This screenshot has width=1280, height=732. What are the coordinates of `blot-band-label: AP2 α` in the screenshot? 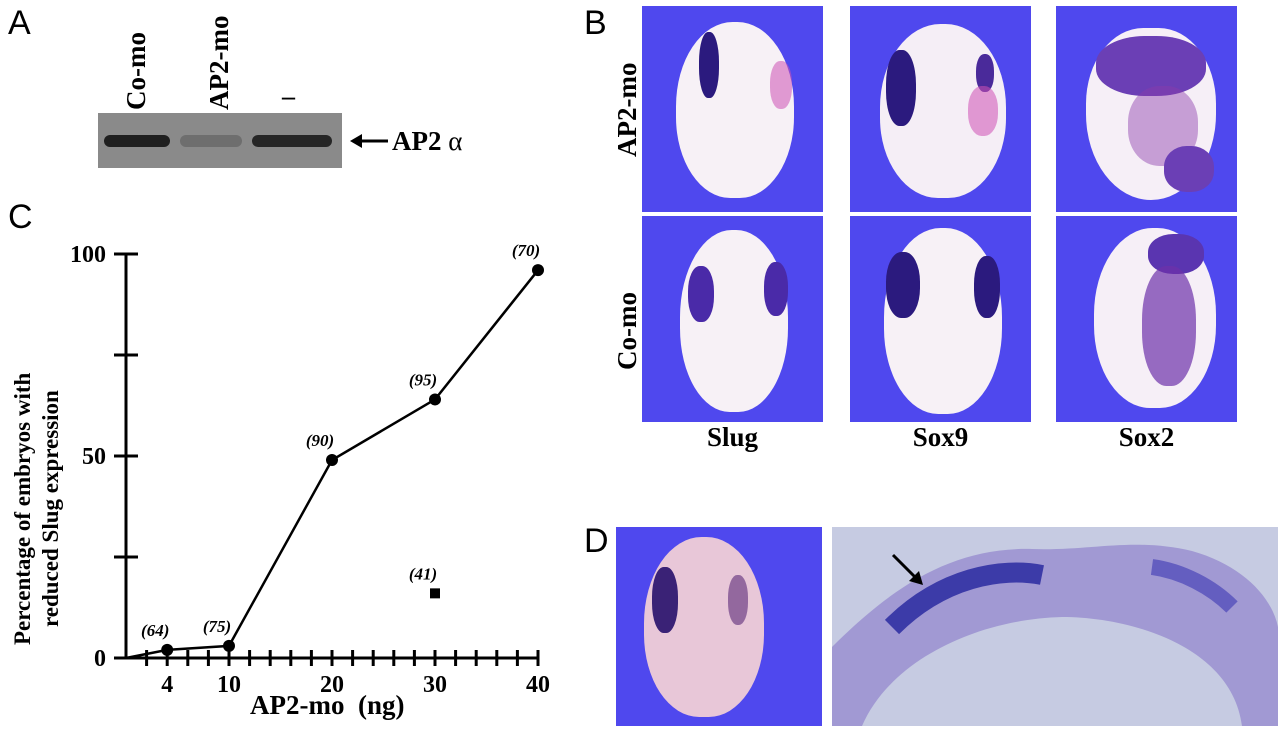 It's located at (427, 141).